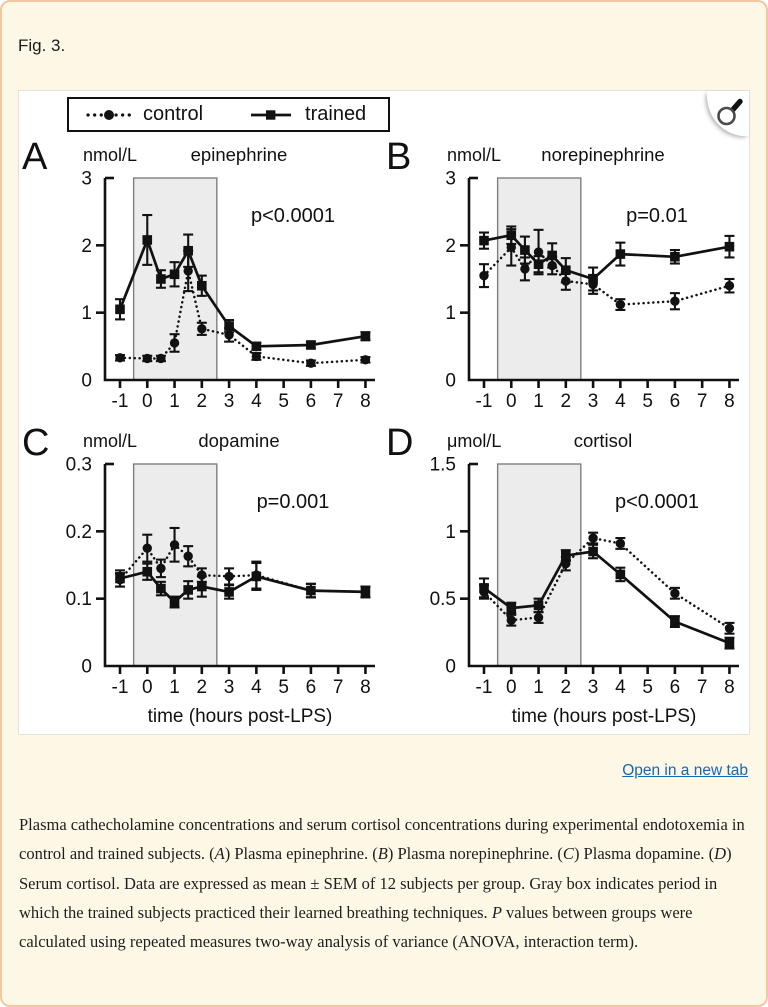 The height and width of the screenshot is (1007, 768). Describe the element at coordinates (474, 441) in the screenshot. I see `y-unit-label: μmol/L` at that location.